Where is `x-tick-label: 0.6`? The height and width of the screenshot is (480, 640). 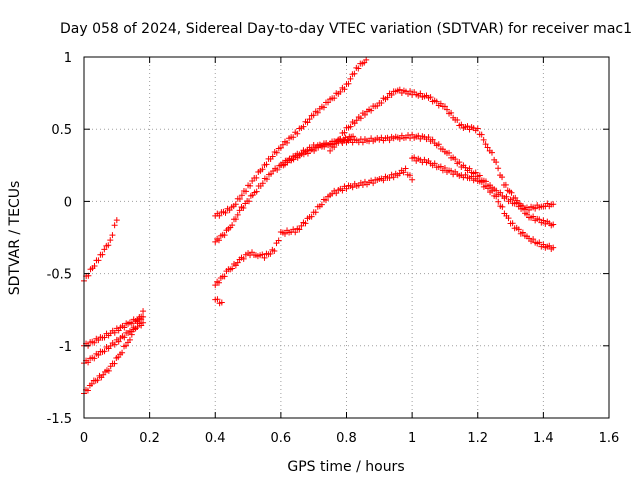 x-tick-label: 0.6 is located at coordinates (281, 438).